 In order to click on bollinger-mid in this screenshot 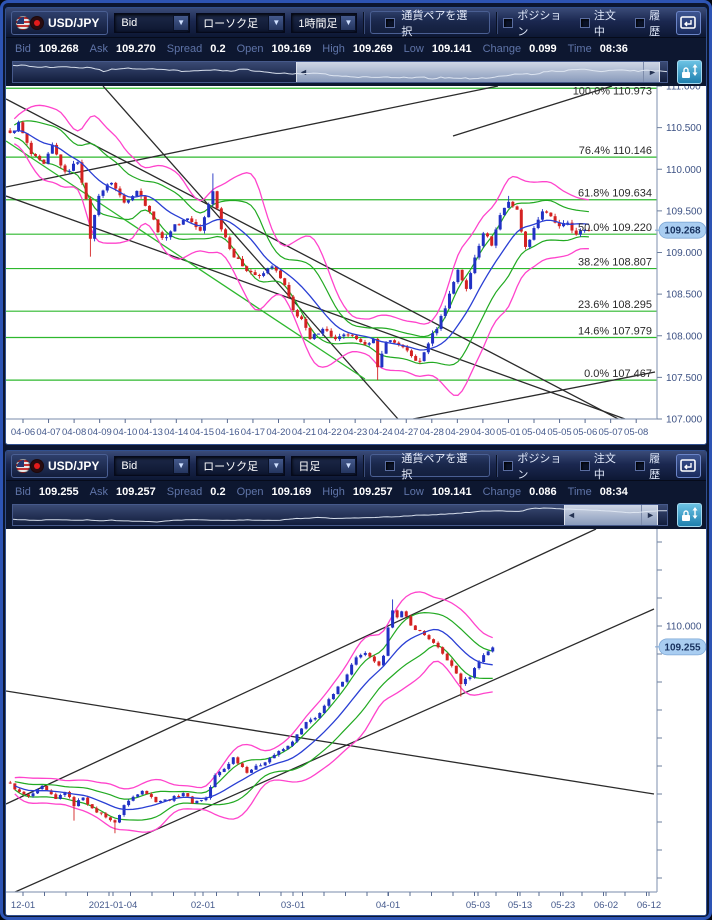, I will do `click(253, 719)`.